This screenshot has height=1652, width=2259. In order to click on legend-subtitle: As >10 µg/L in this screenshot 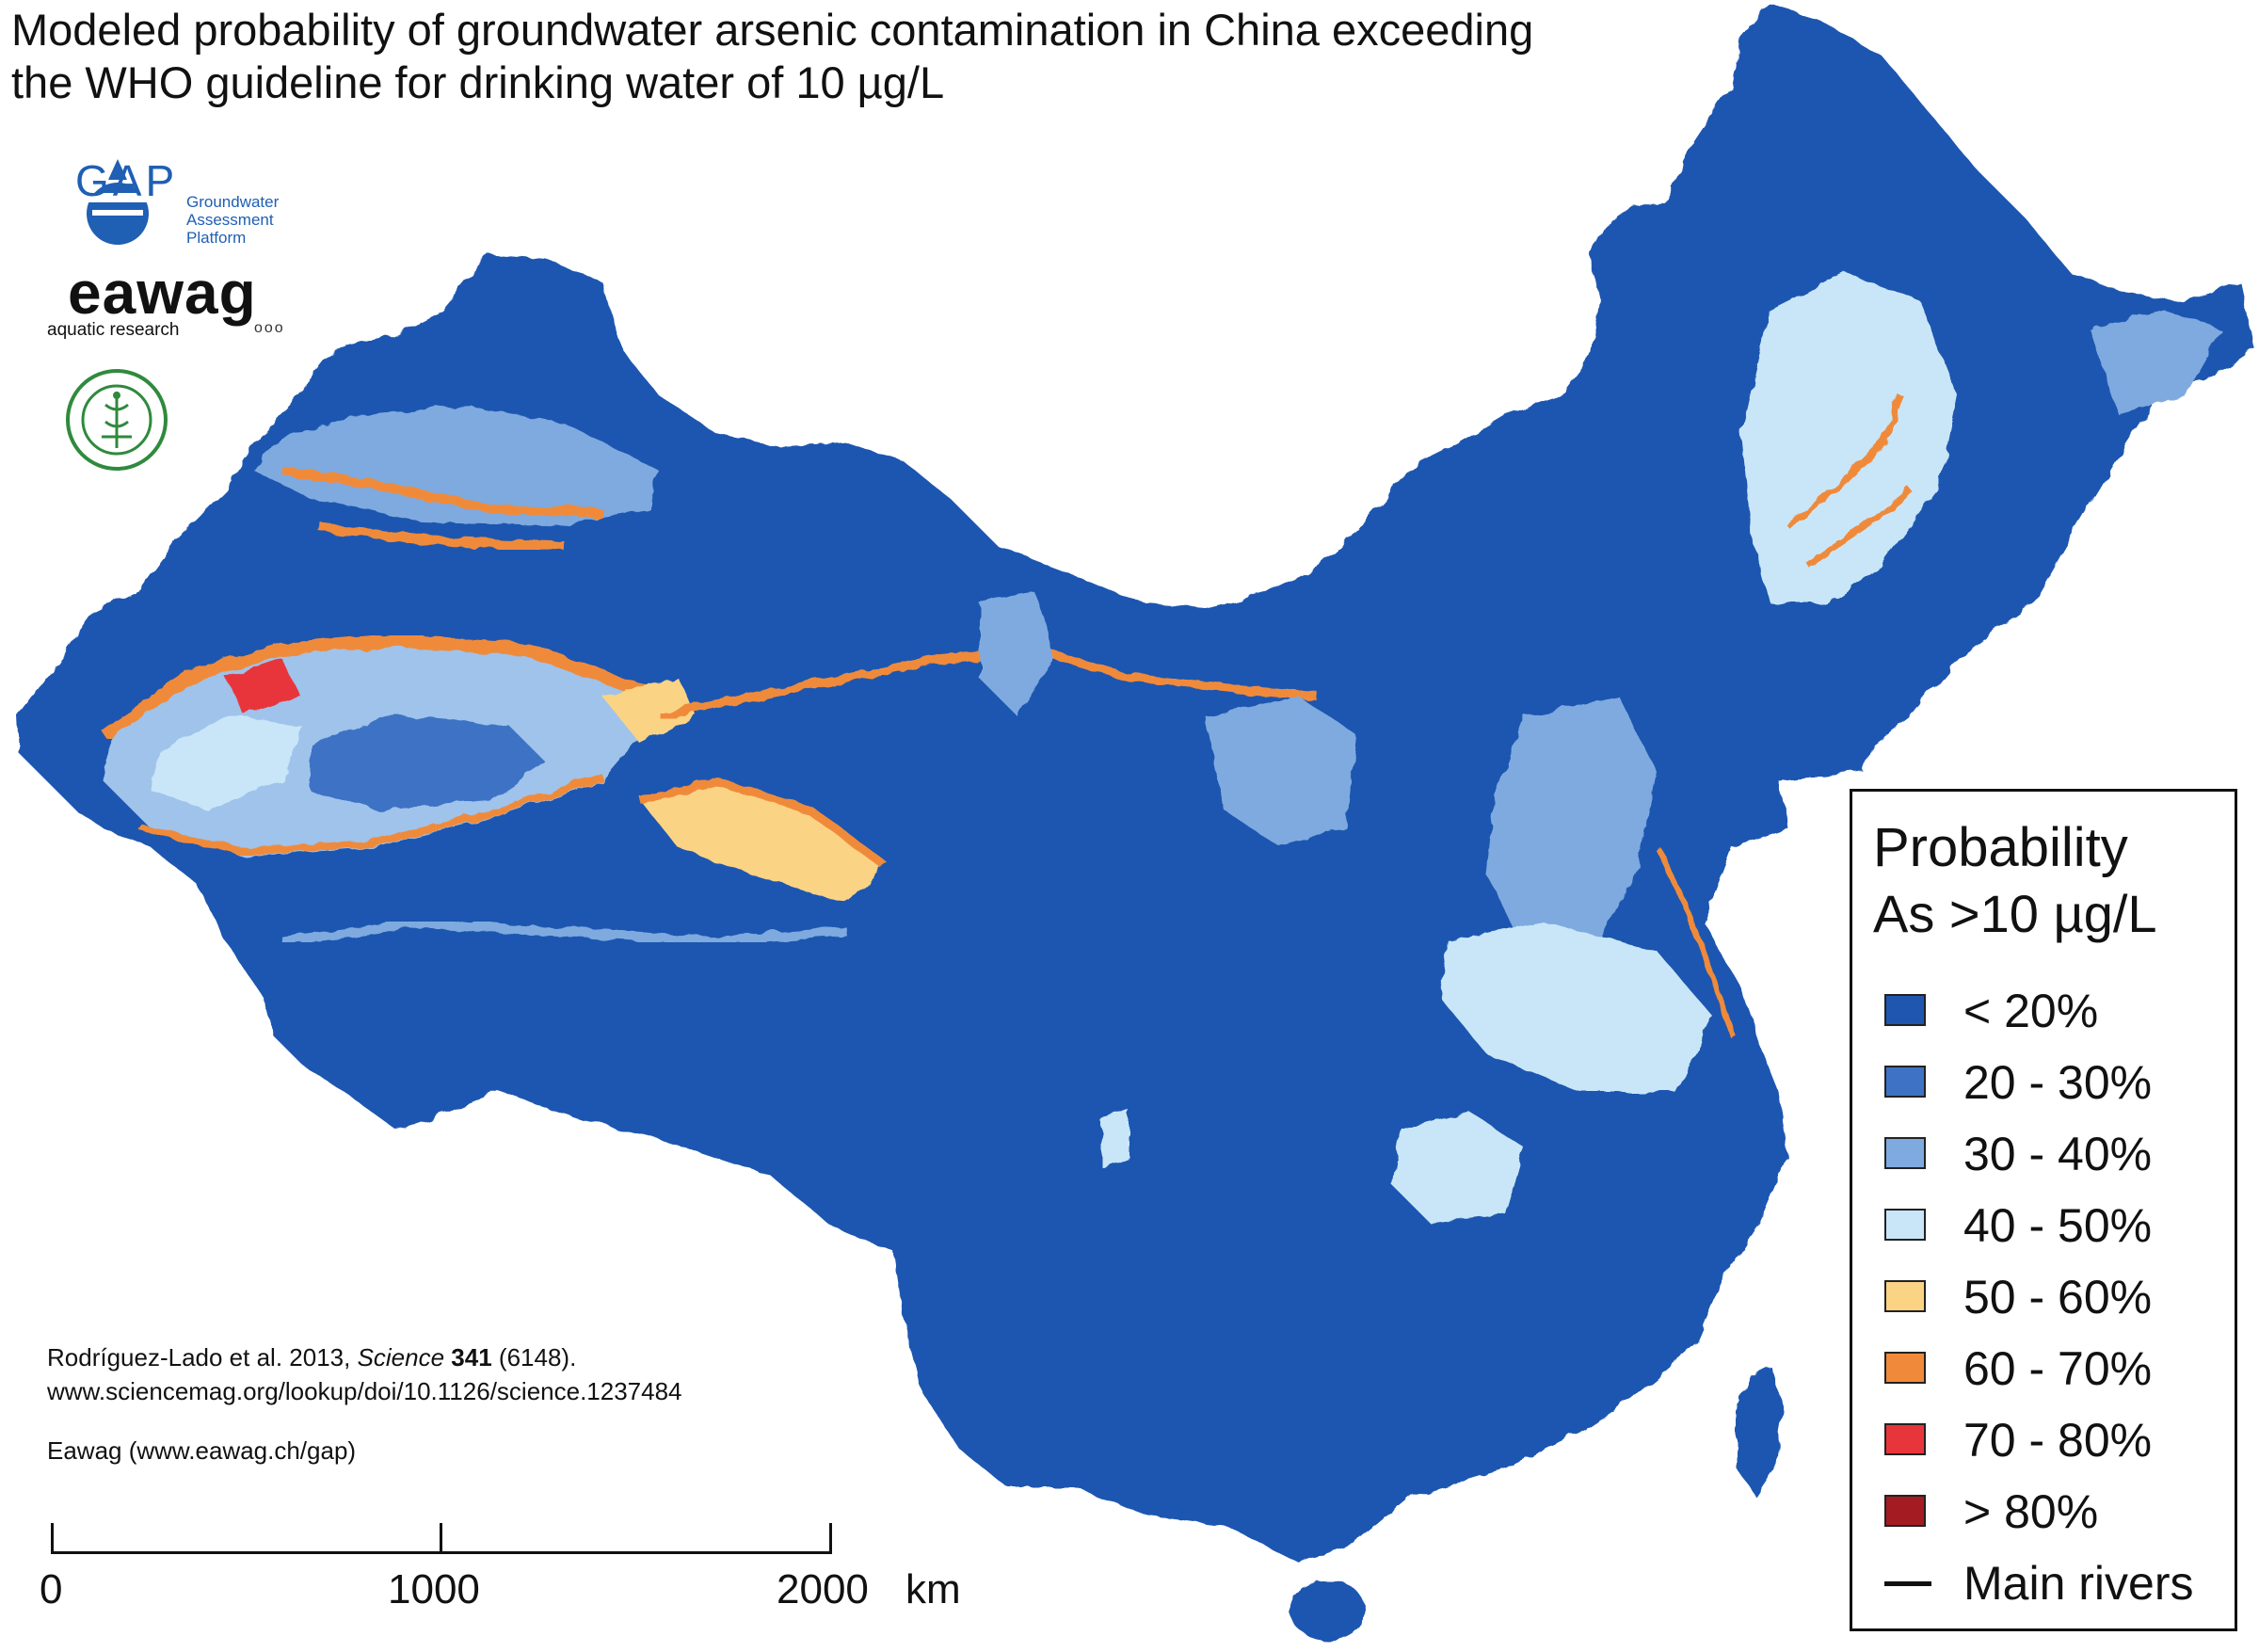, I will do `click(2015, 913)`.